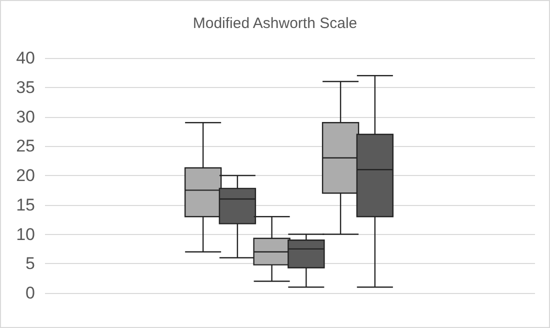 The width and height of the screenshot is (550, 328). I want to click on y-tick-label: 5, so click(30, 264).